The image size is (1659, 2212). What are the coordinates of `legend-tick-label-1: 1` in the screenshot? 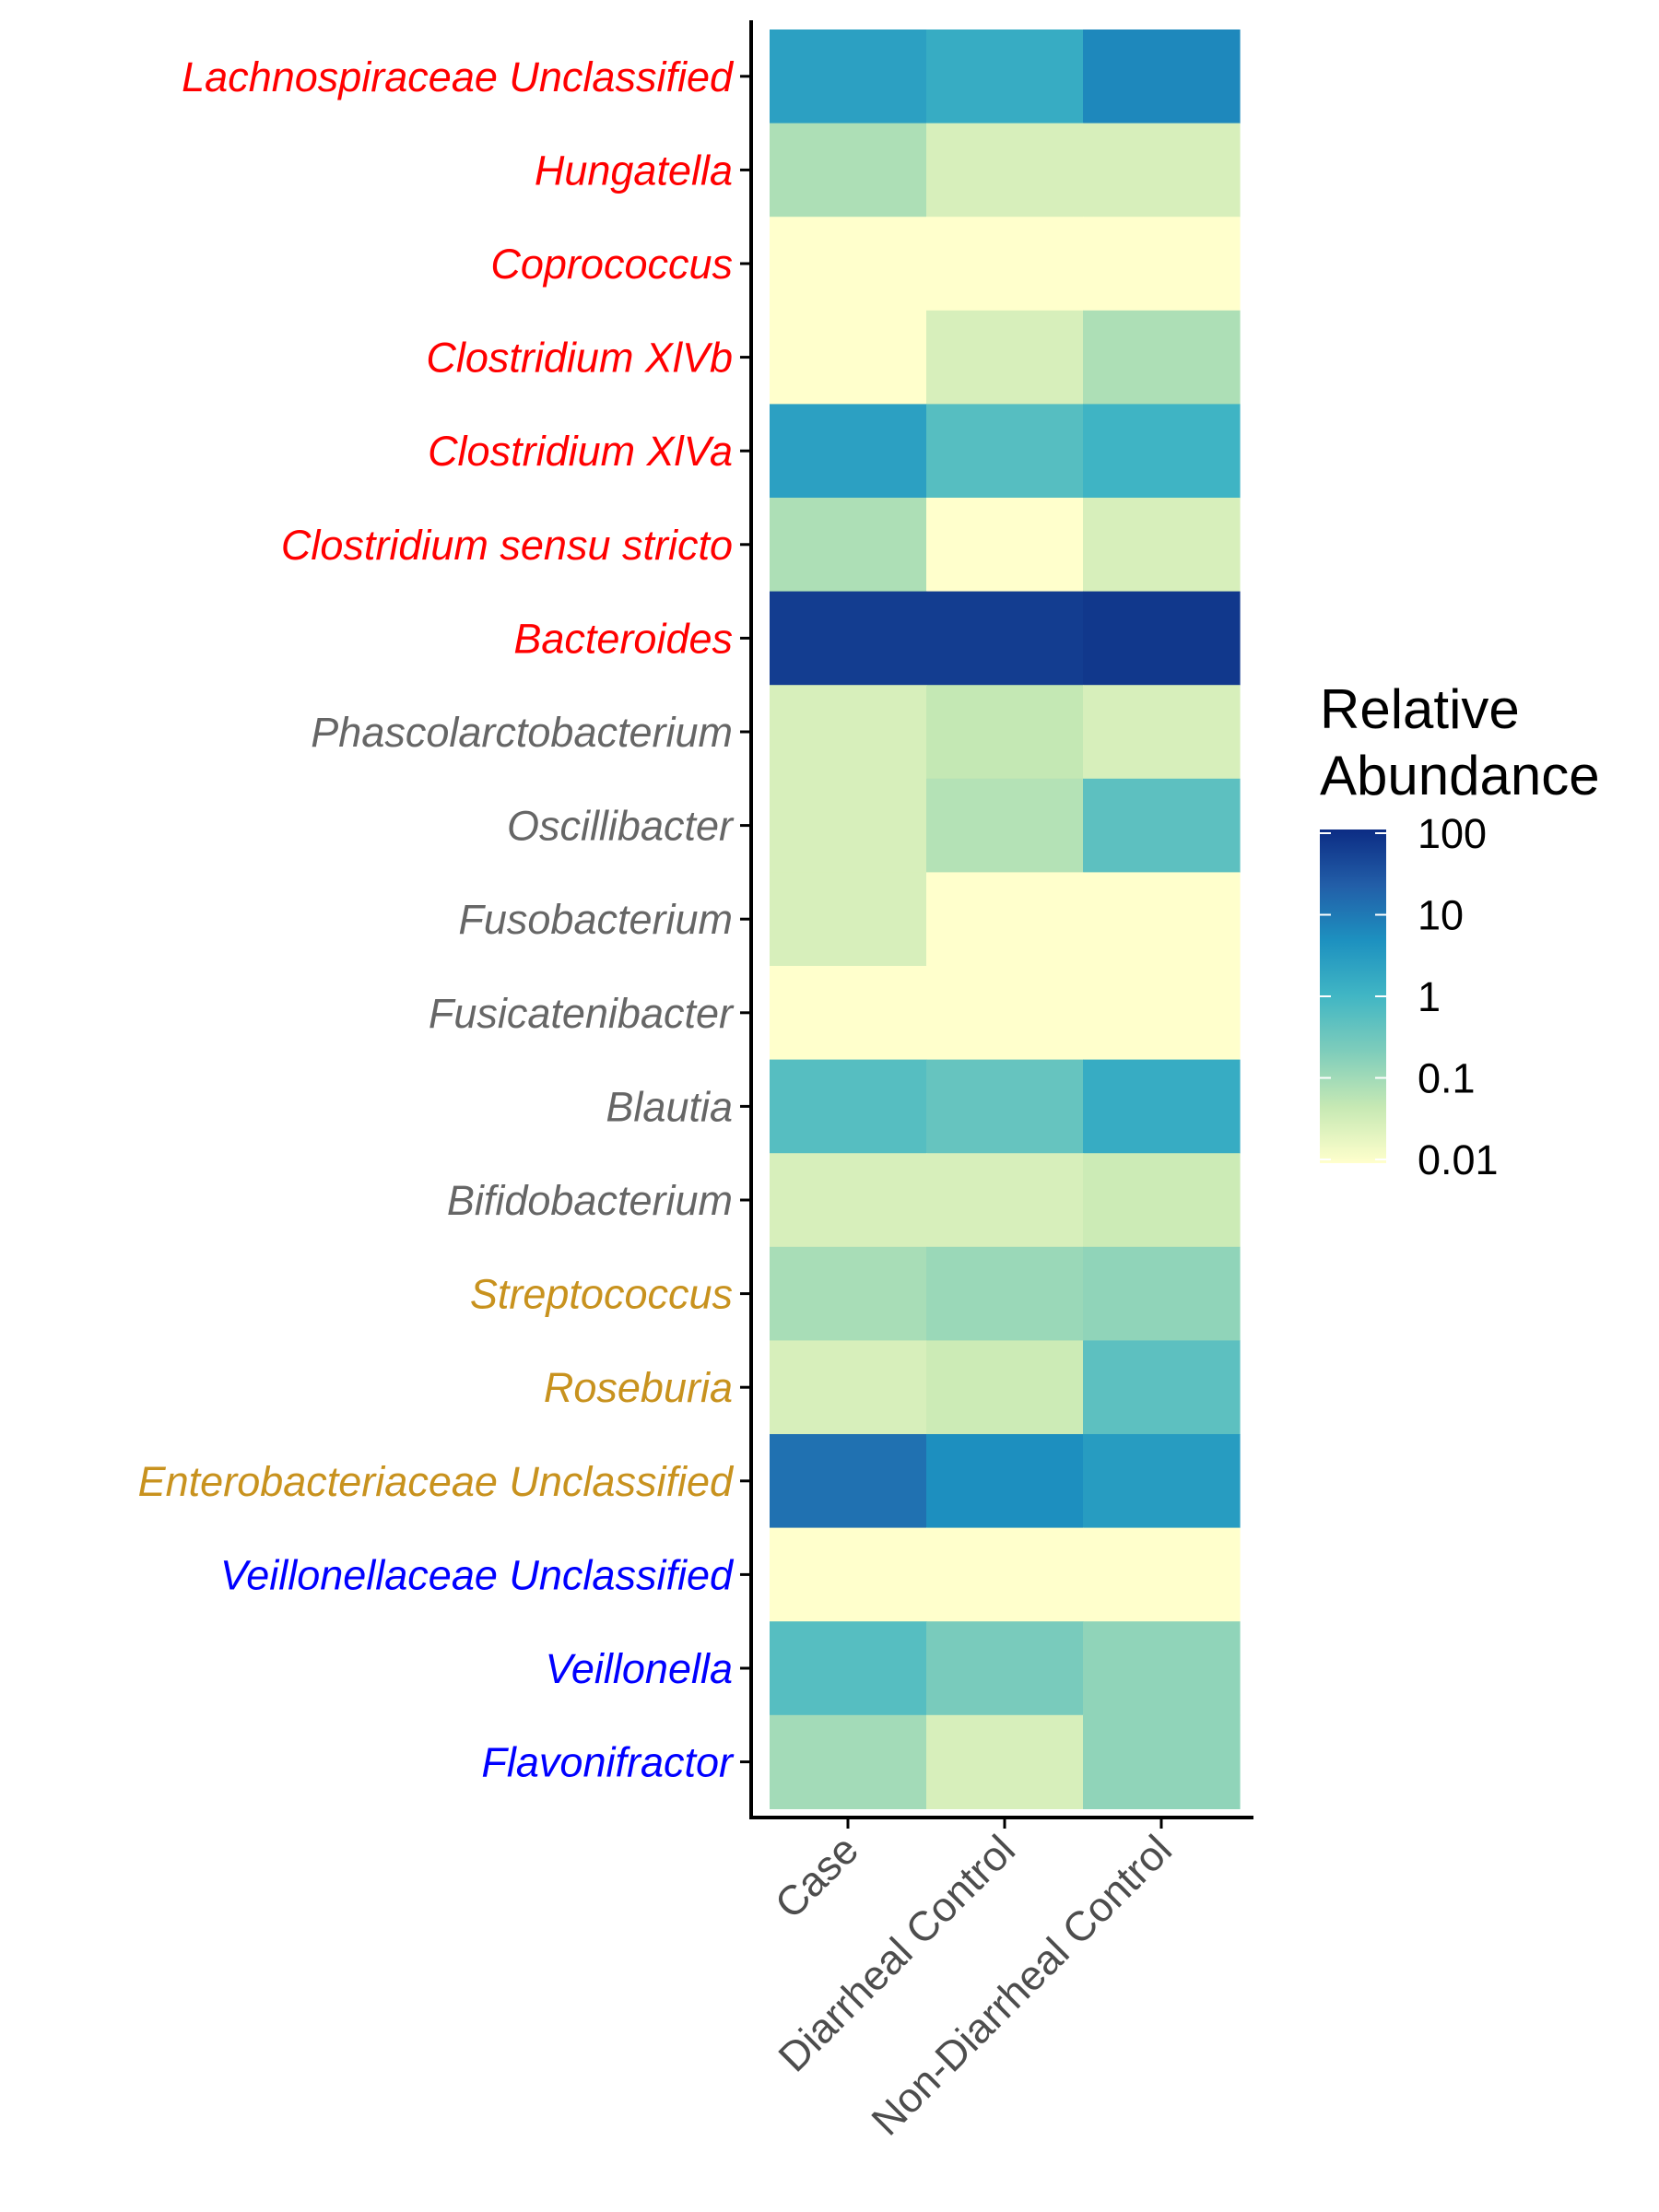 It's located at (1429, 996).